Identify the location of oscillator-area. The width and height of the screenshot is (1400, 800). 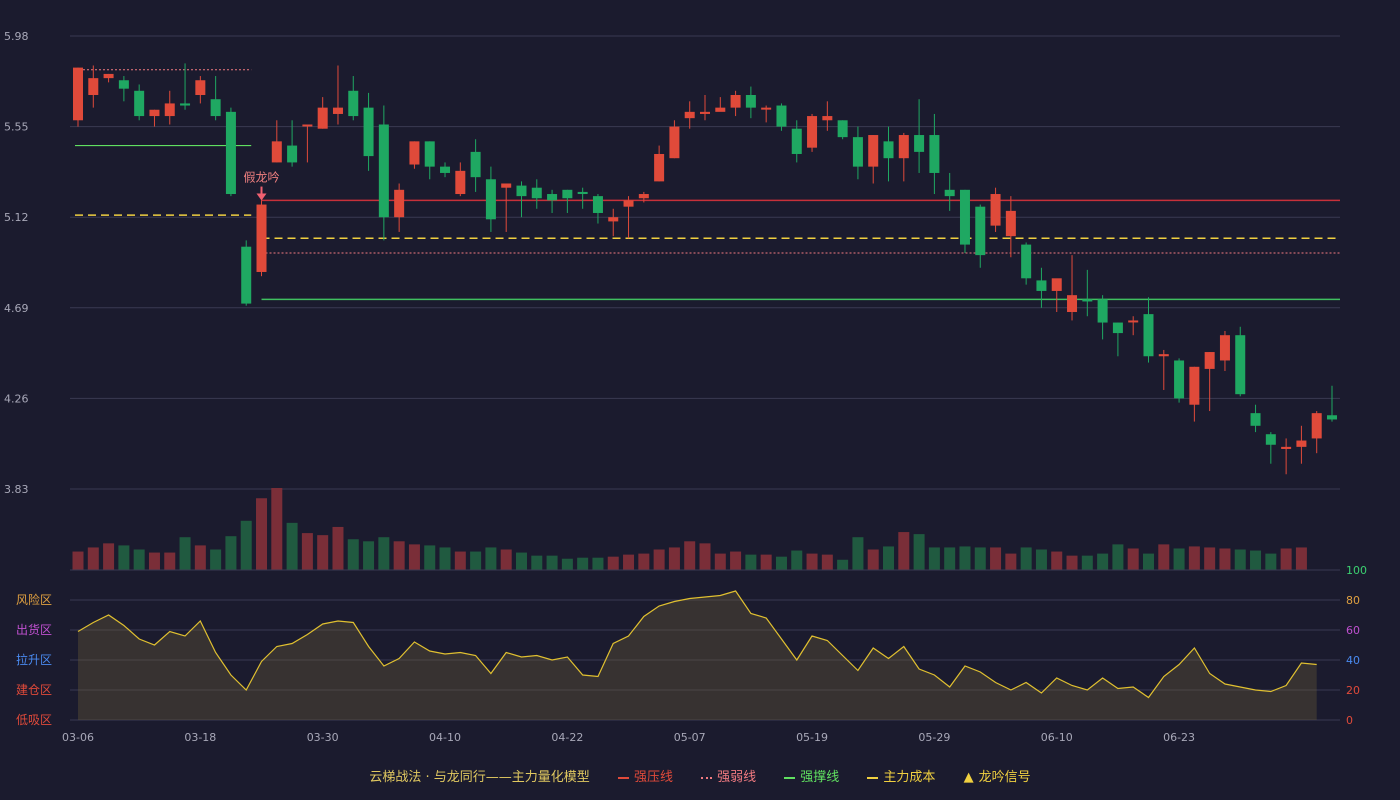
(697, 655).